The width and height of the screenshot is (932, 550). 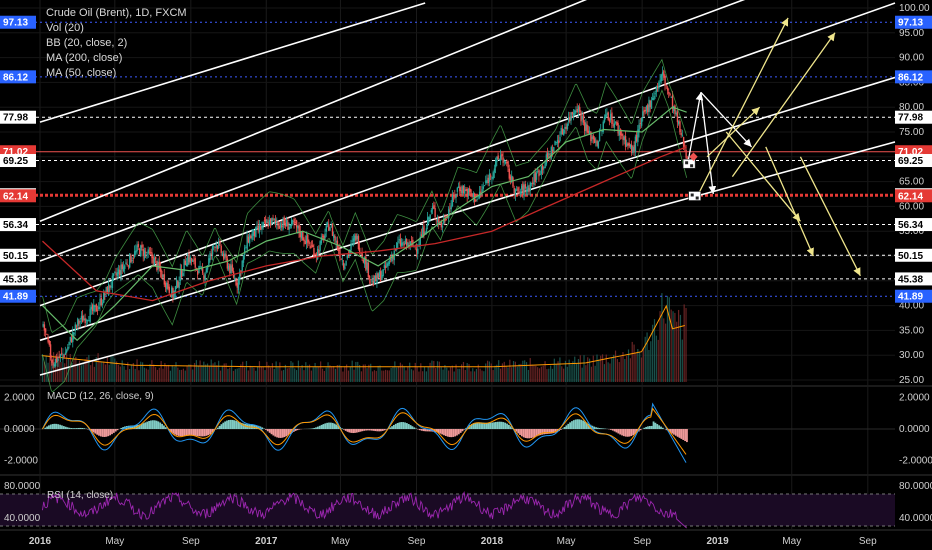 I want to click on level-badge-text: 41.89, so click(x=910, y=297).